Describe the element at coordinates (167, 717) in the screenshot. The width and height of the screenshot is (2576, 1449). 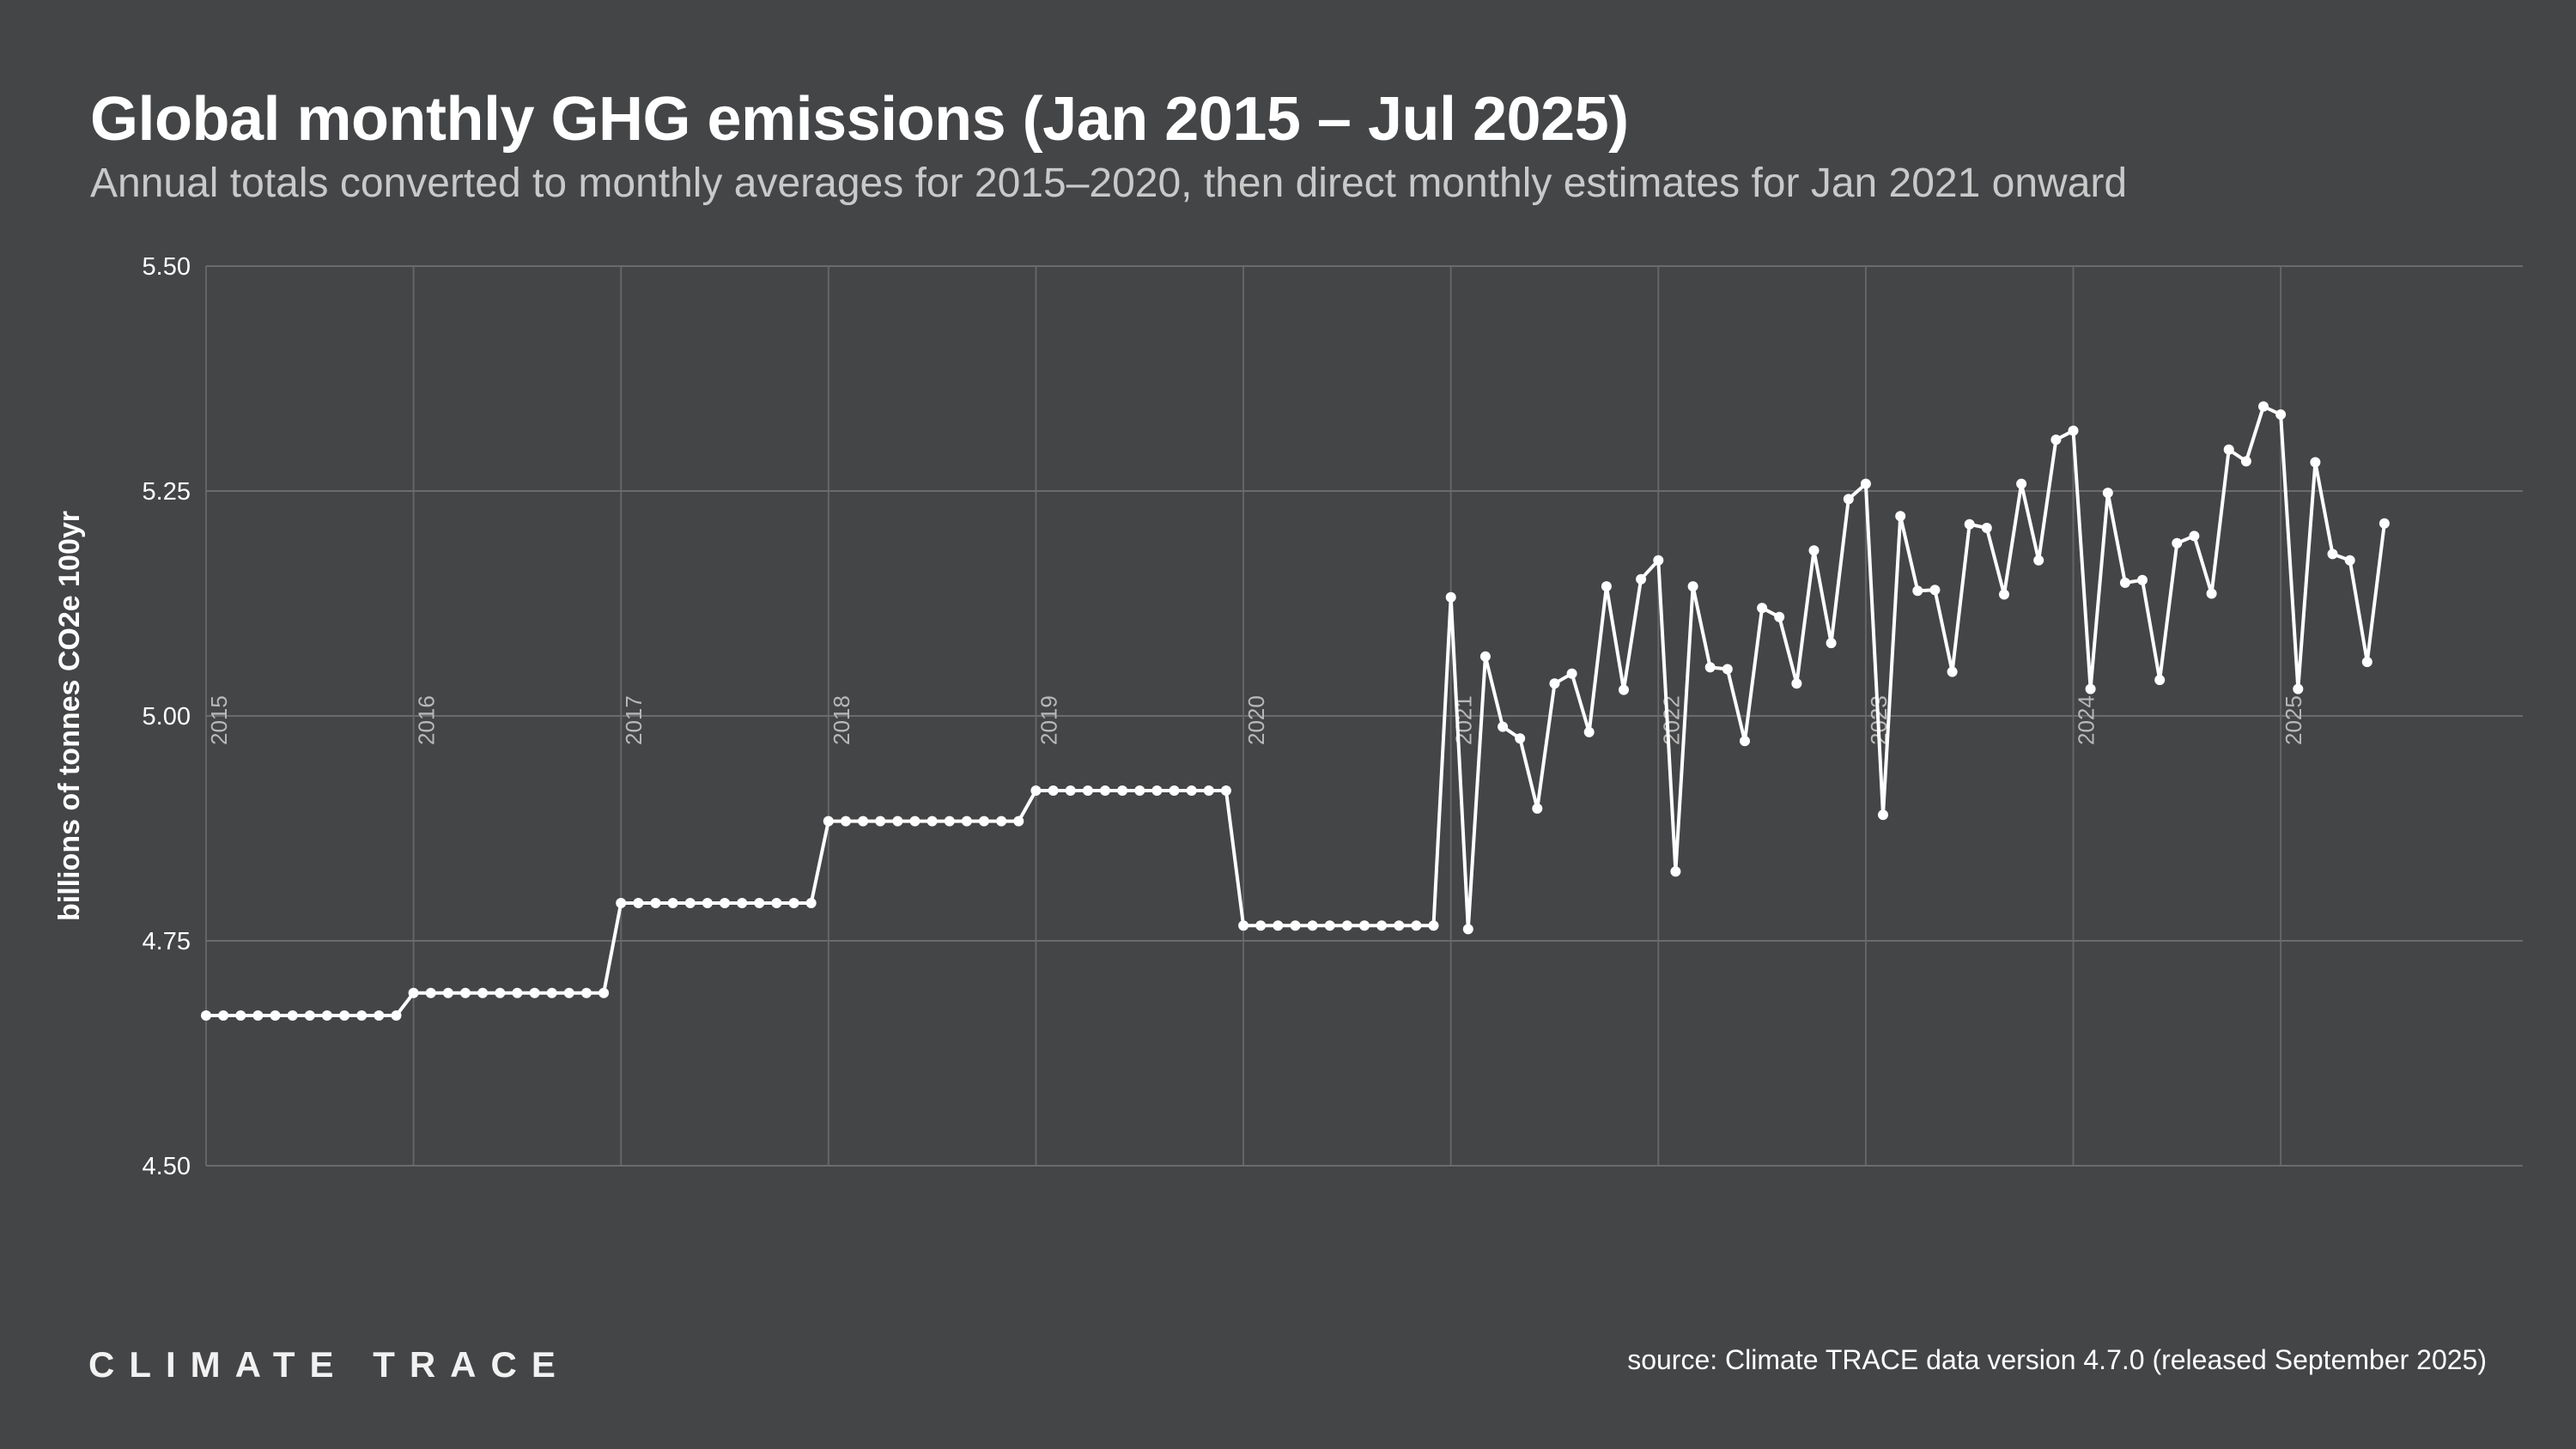
I see `y-tick-label: 5.00` at that location.